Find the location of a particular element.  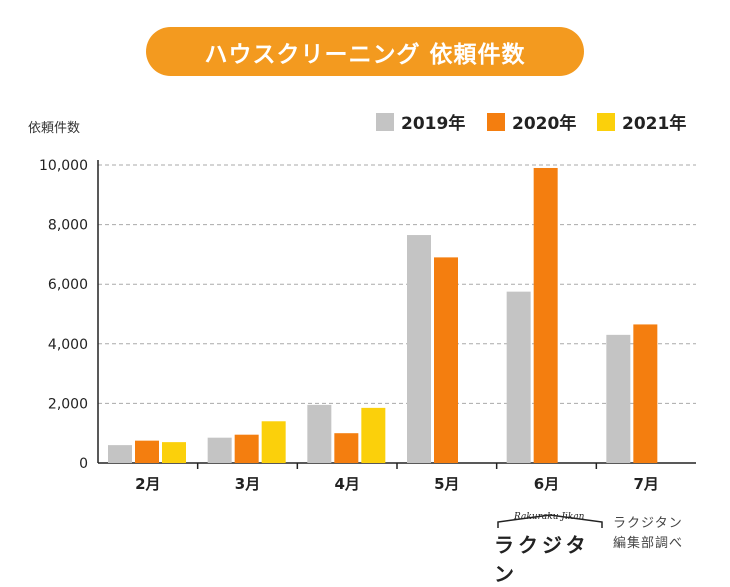

y-tick-label: 8,000 is located at coordinates (68, 226).